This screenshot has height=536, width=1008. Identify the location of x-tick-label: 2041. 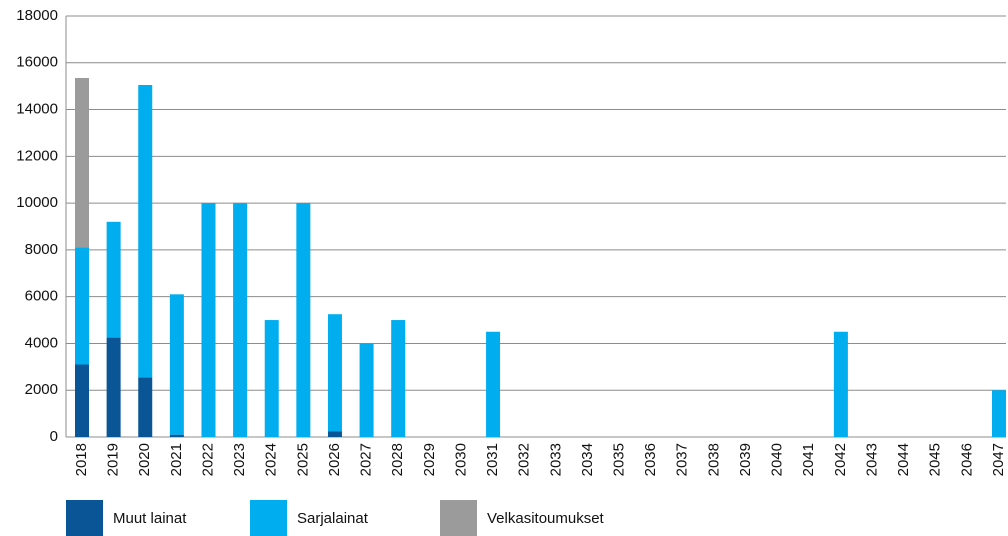
(808, 459).